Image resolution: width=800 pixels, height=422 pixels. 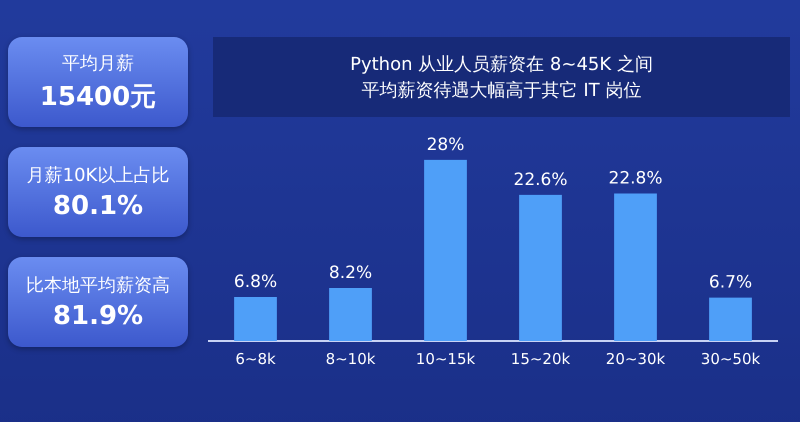 What do you see at coordinates (445, 144) in the screenshot?
I see `data-label: 28%` at bounding box center [445, 144].